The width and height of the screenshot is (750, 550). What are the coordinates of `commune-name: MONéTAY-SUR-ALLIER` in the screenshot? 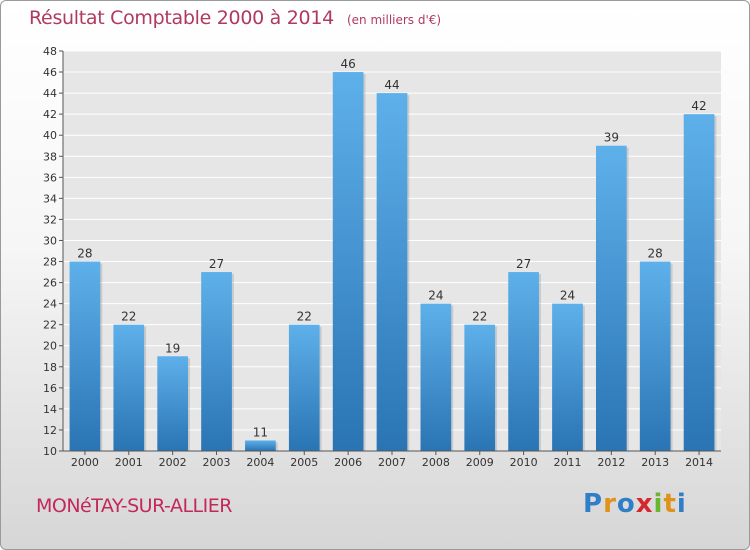 It's located at (134, 506).